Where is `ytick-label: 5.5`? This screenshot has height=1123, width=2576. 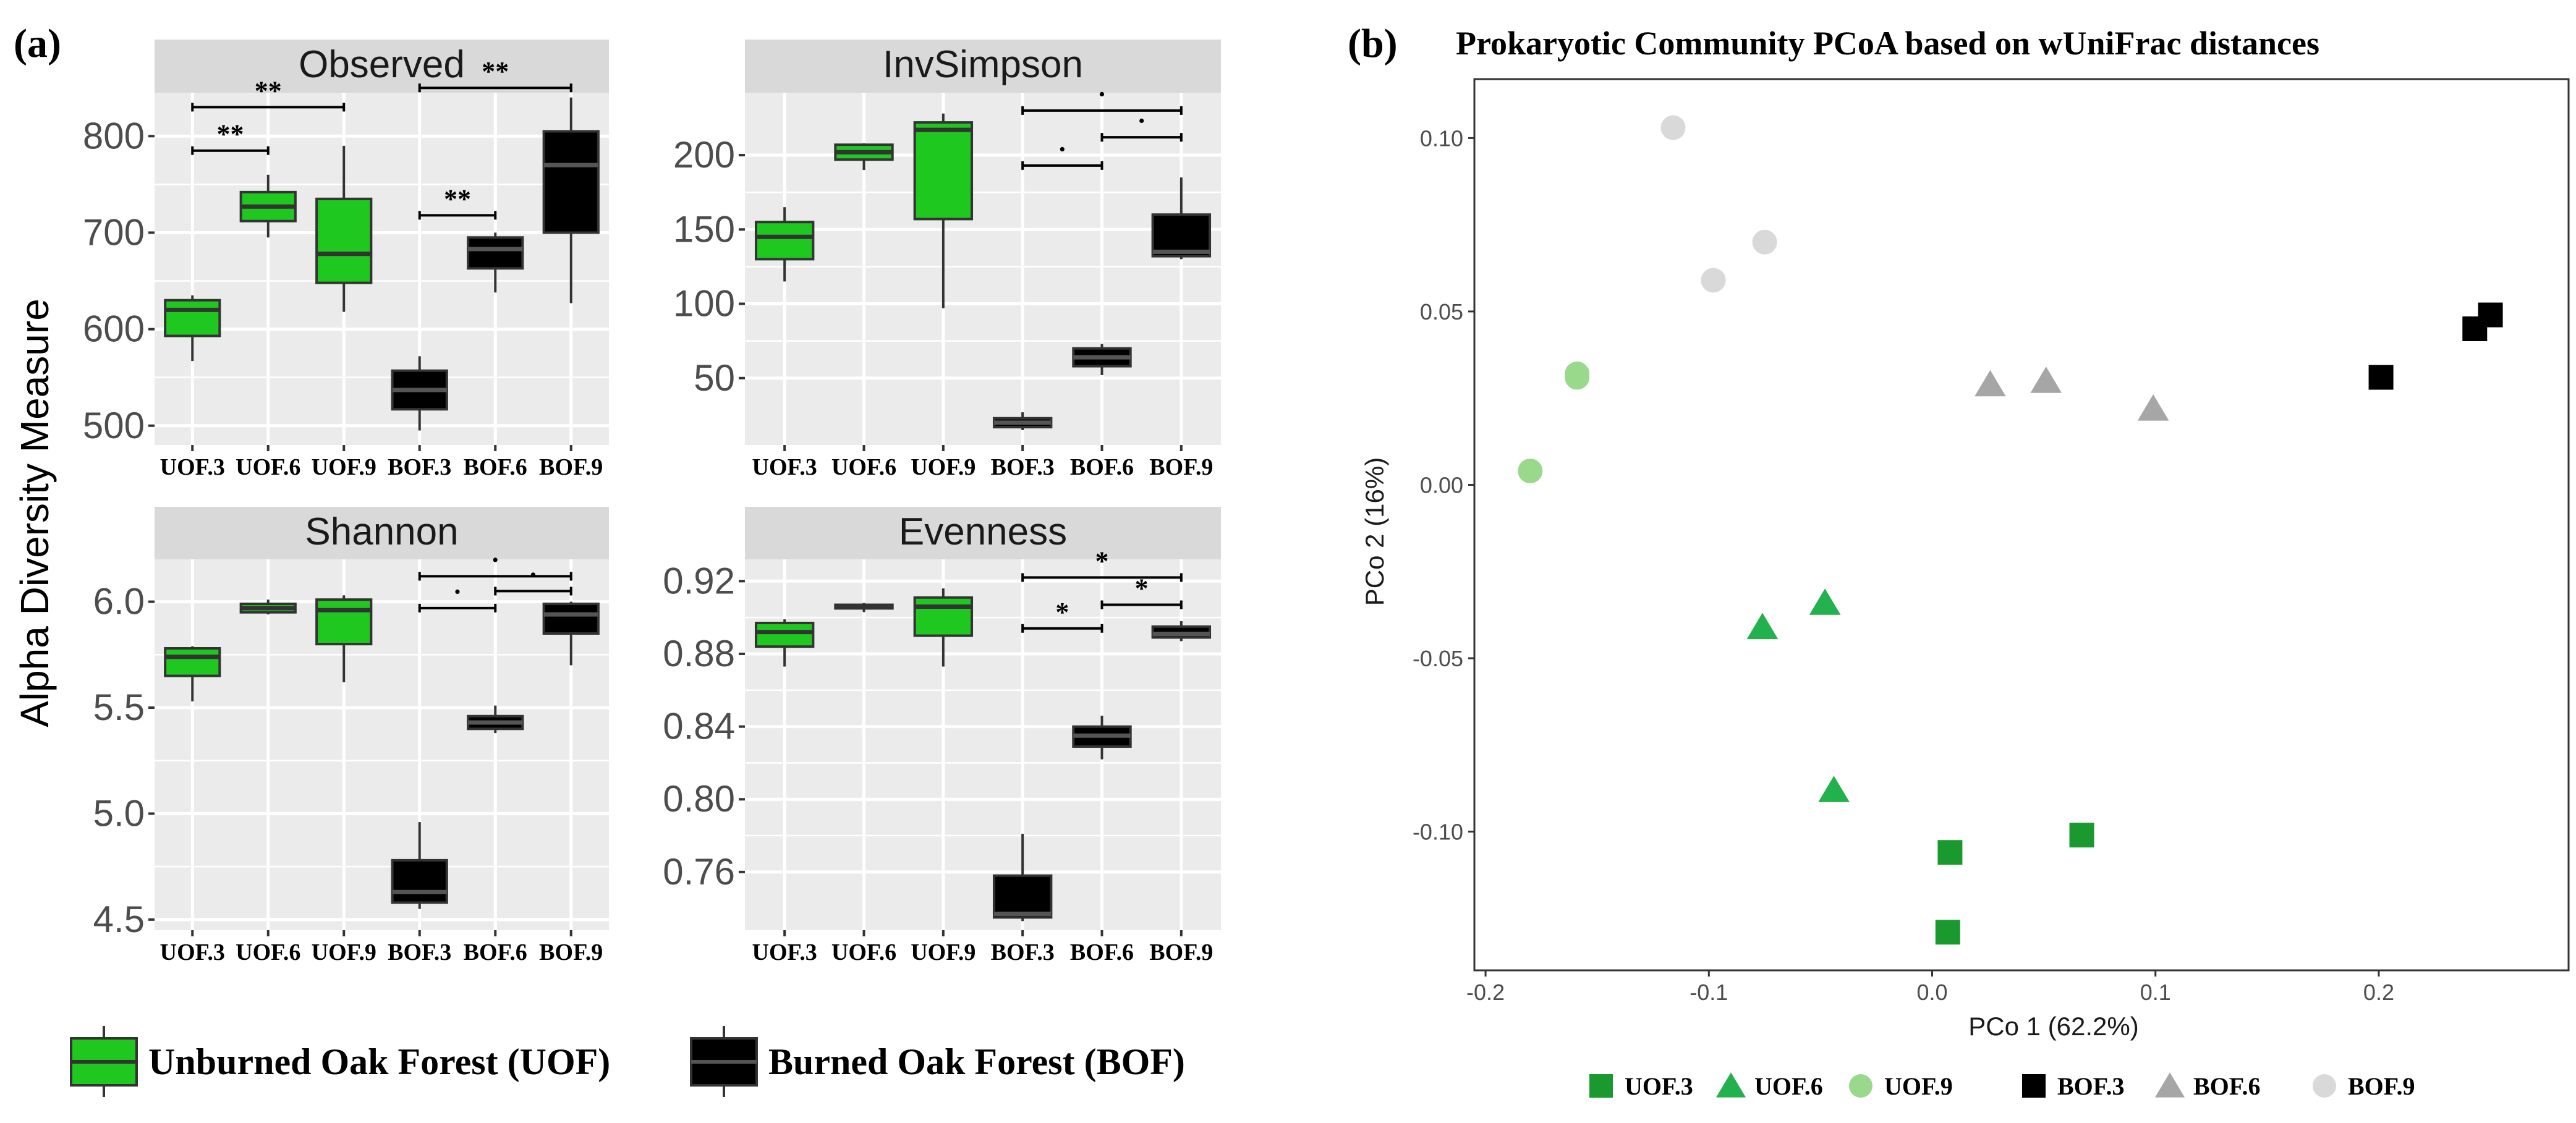
ytick-label: 5.5 is located at coordinates (119, 707).